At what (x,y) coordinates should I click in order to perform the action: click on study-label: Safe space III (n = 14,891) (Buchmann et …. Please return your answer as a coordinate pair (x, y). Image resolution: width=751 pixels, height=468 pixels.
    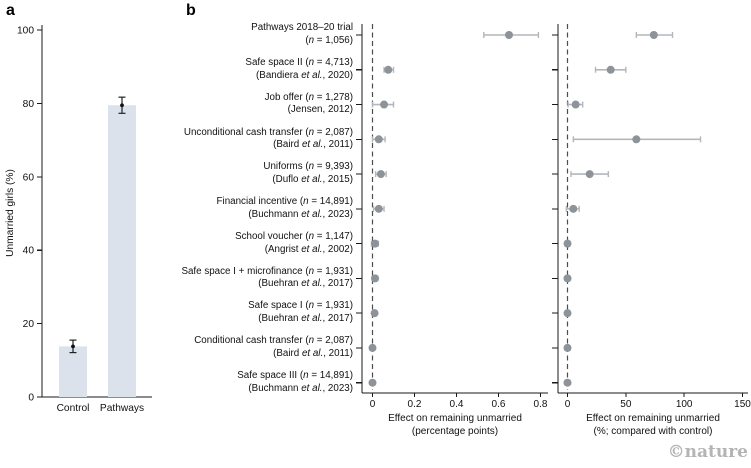
    Looking at the image, I should click on (295, 381).